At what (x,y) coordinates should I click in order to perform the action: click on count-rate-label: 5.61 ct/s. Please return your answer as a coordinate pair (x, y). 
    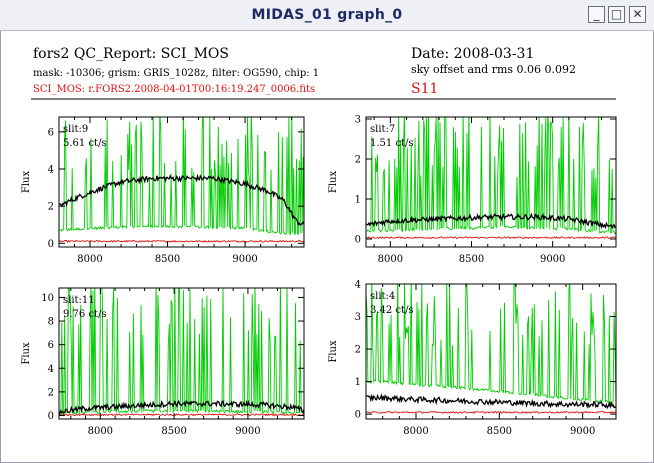
    Looking at the image, I should click on (85, 143).